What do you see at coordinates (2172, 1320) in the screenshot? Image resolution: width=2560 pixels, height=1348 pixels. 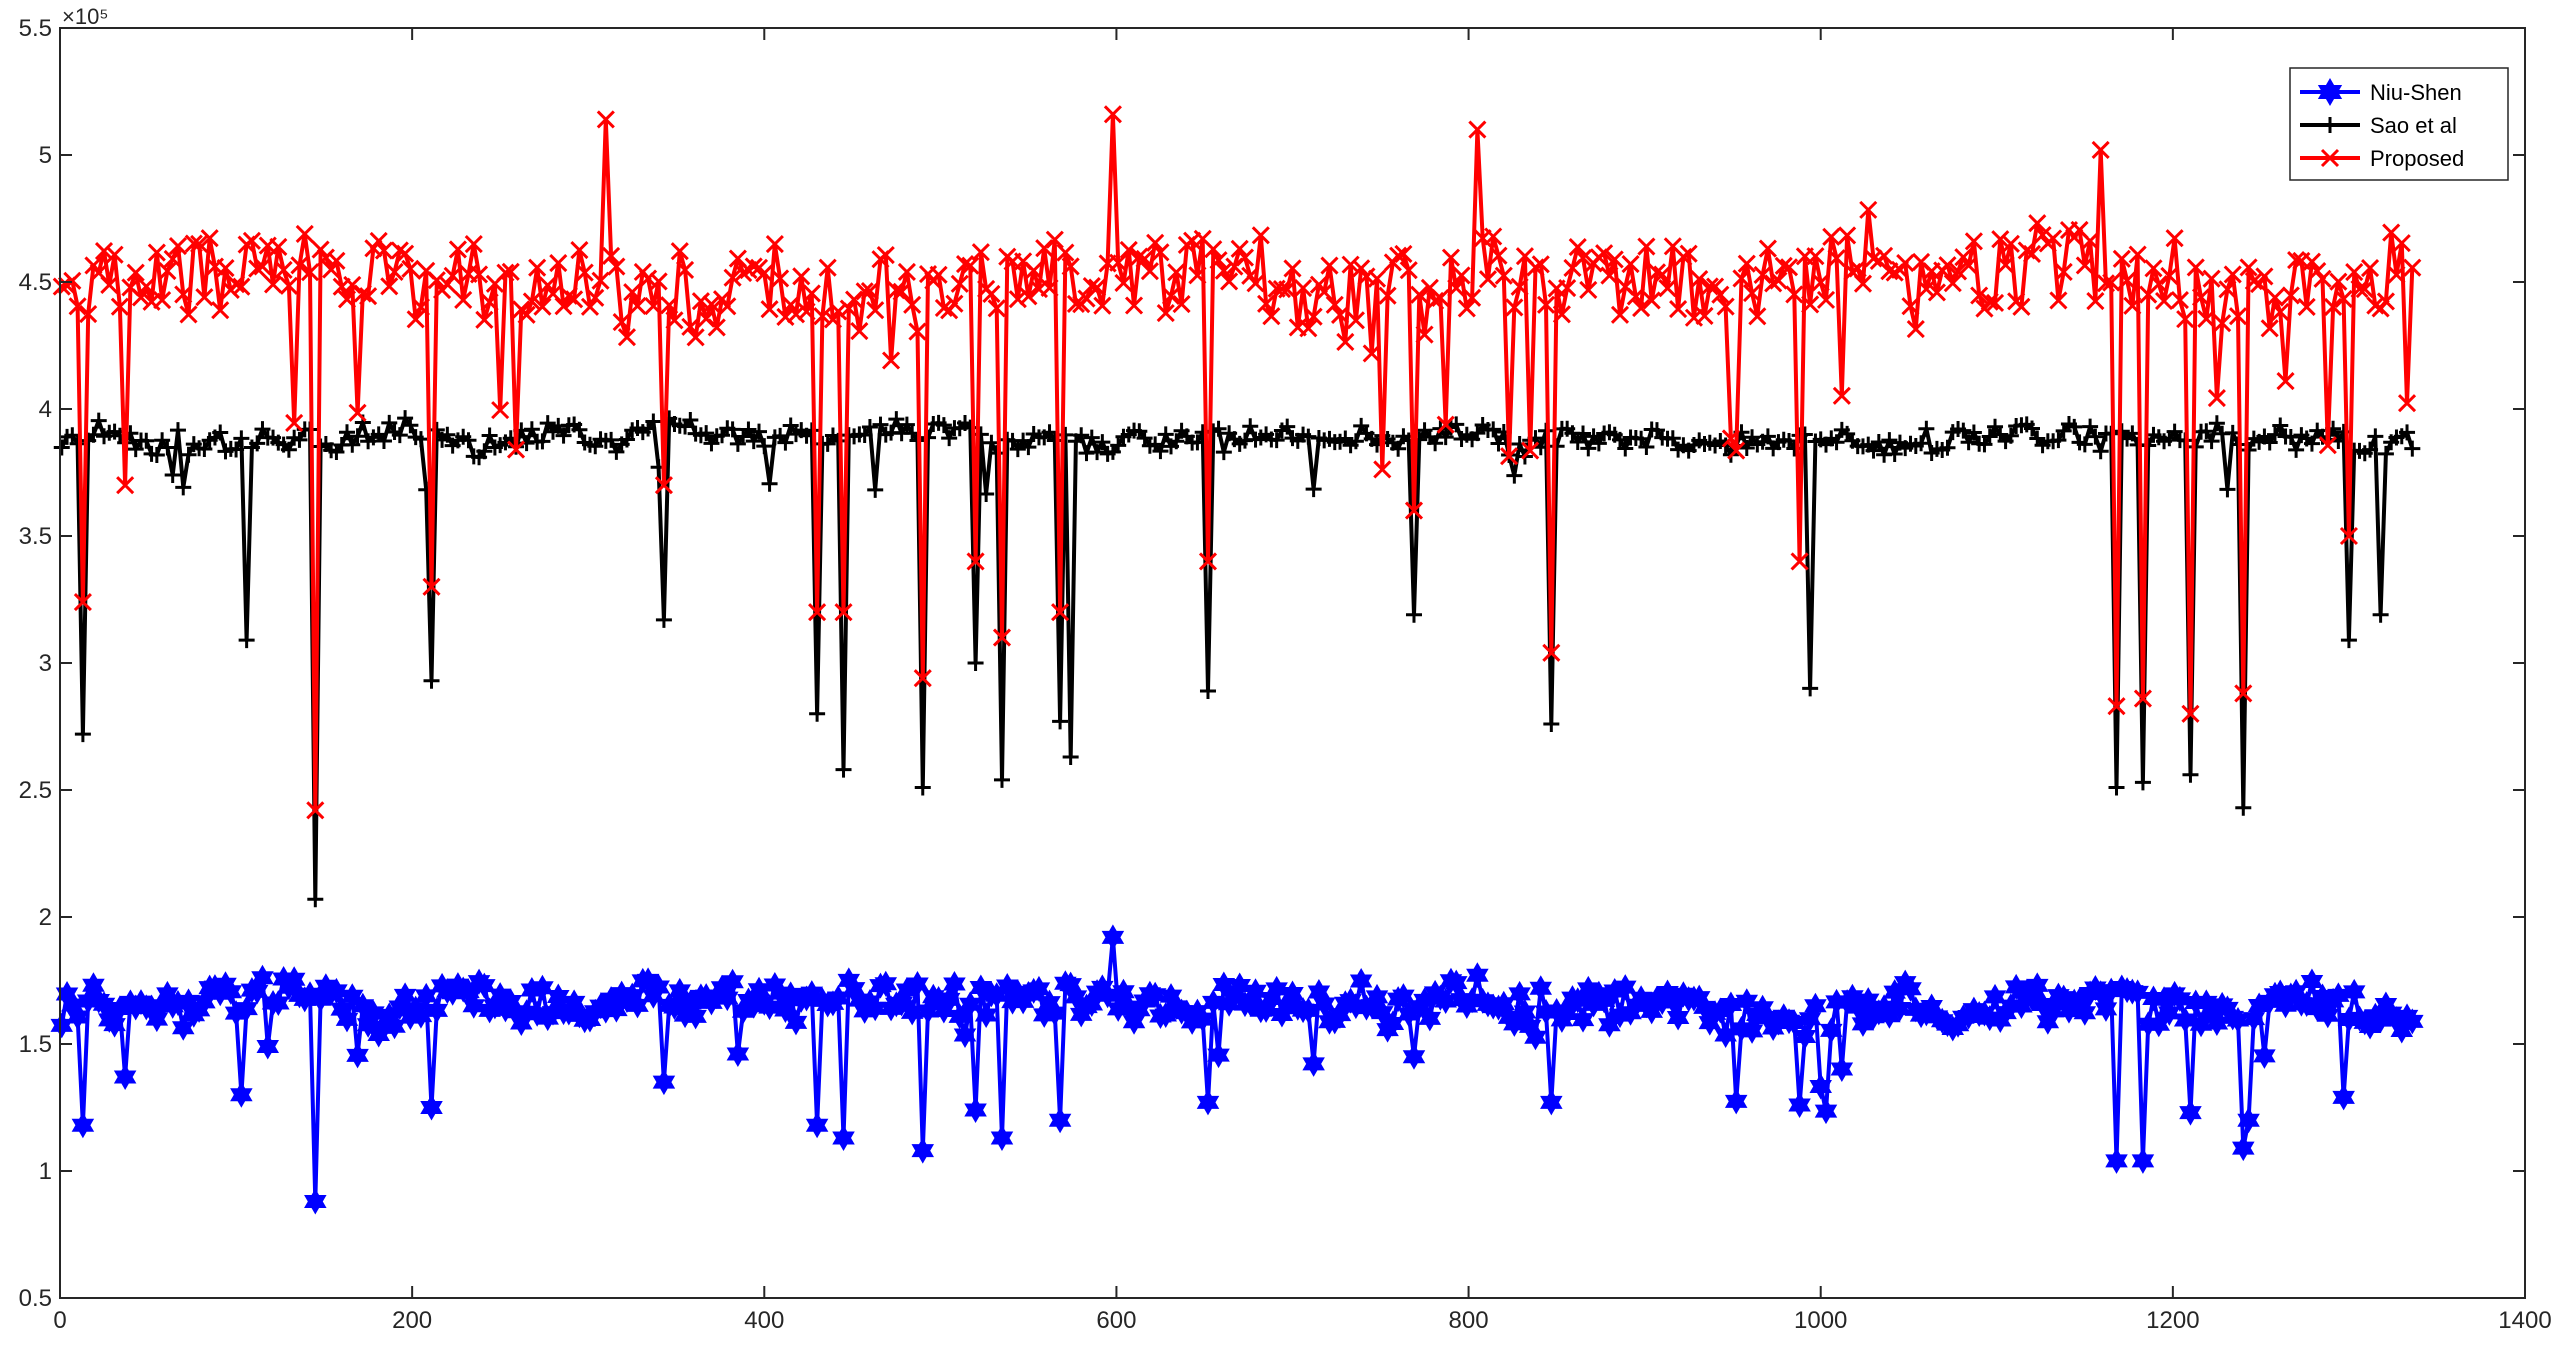 I see `x-tick-label: 1200` at bounding box center [2172, 1320].